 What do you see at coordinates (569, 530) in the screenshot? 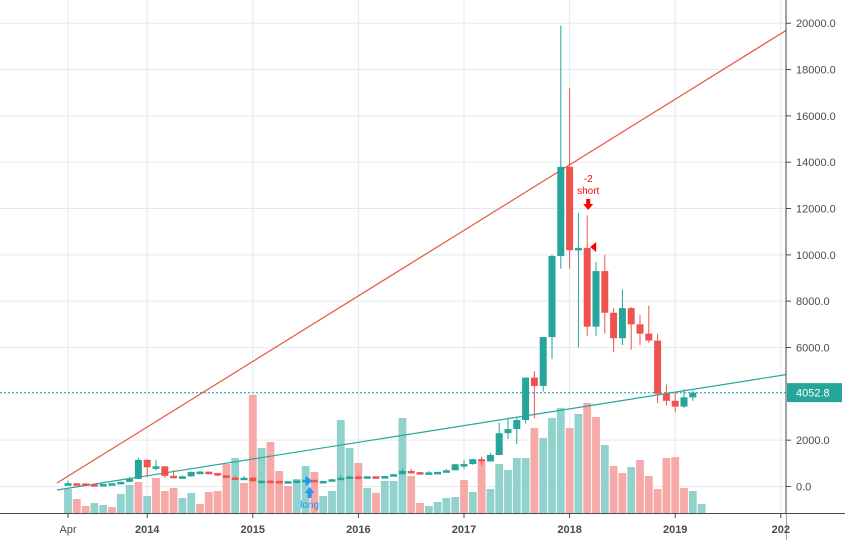
I see `time-tick-label: 2018` at bounding box center [569, 530].